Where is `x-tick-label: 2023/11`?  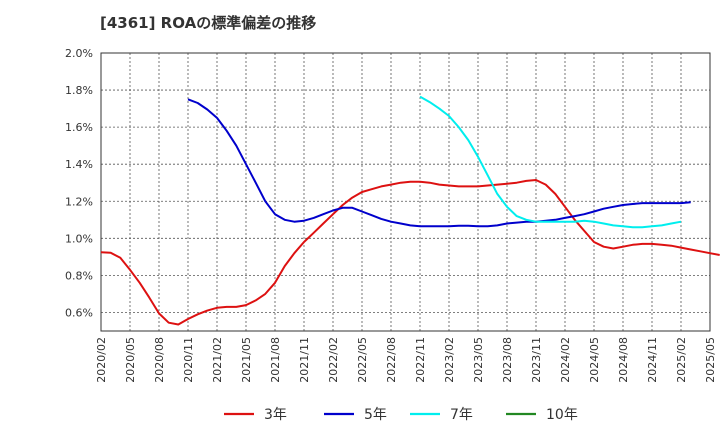 x-tick-label: 2023/11 is located at coordinates (536, 360).